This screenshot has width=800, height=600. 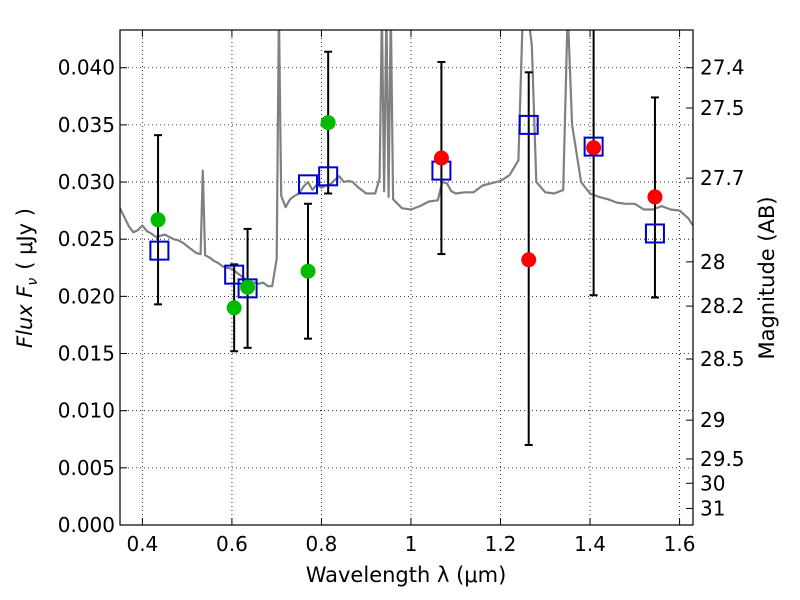 I want to click on y-axis-label-units: ( μJy ), so click(x=25, y=239).